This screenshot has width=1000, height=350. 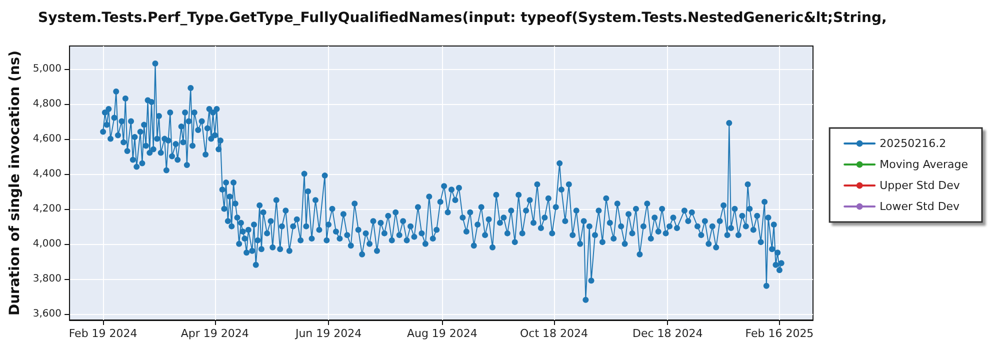 What do you see at coordinates (462, 18) in the screenshot?
I see `chart-title: System.Tests.Perf_Type.GetType_FullyQualifiedNames(input: typeof(System.Tests.NestedGeneric&lt;String,` at bounding box center [462, 18].